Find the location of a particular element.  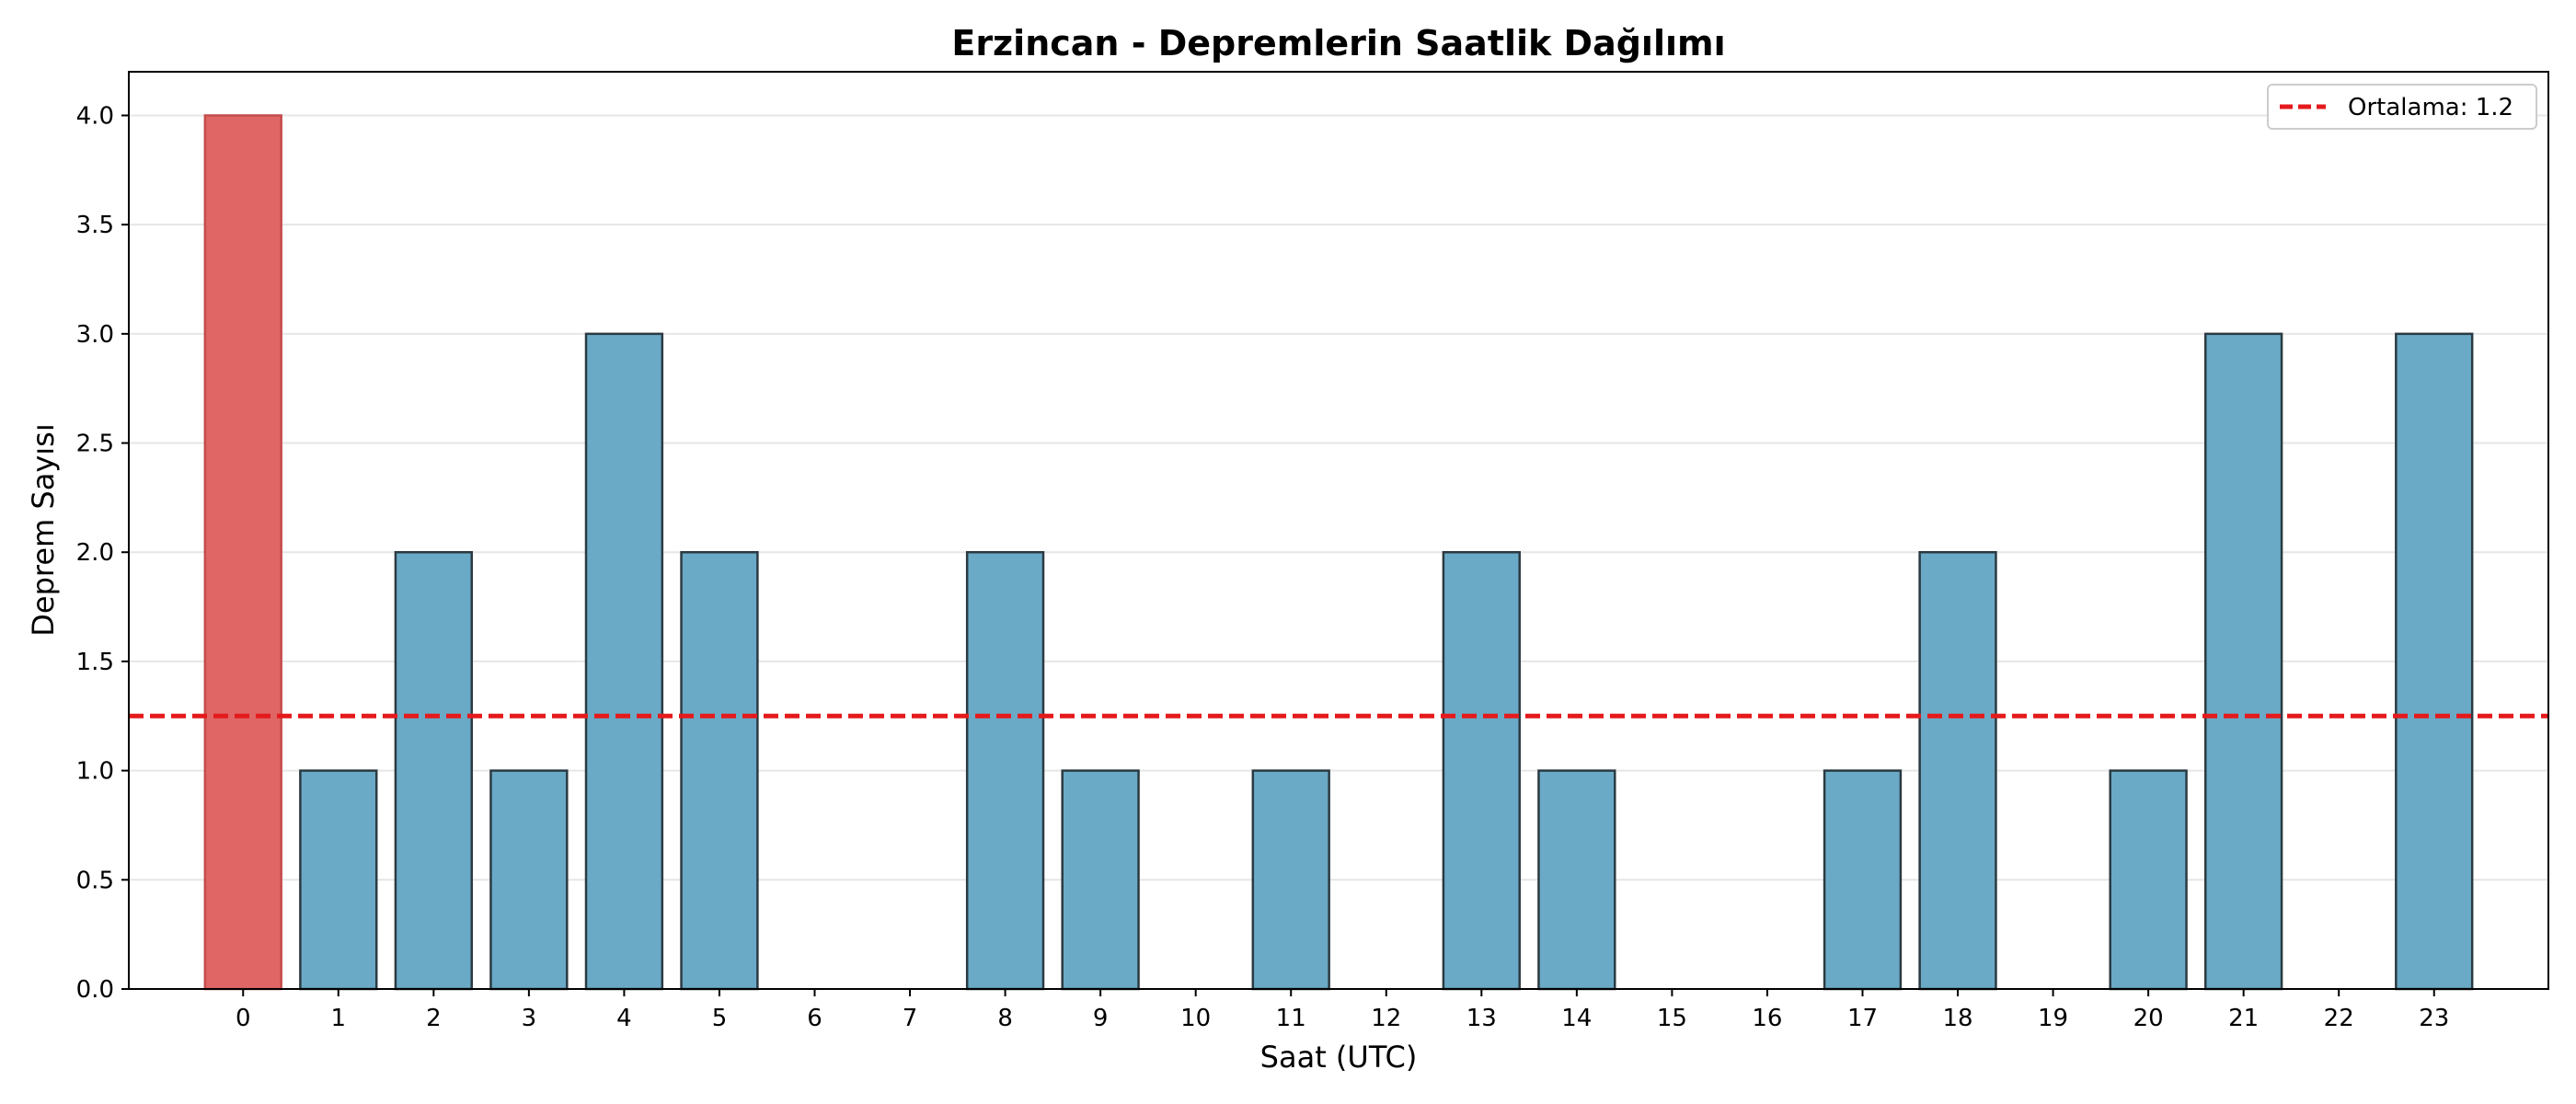

x-tick-label: 20 is located at coordinates (2148, 1018).